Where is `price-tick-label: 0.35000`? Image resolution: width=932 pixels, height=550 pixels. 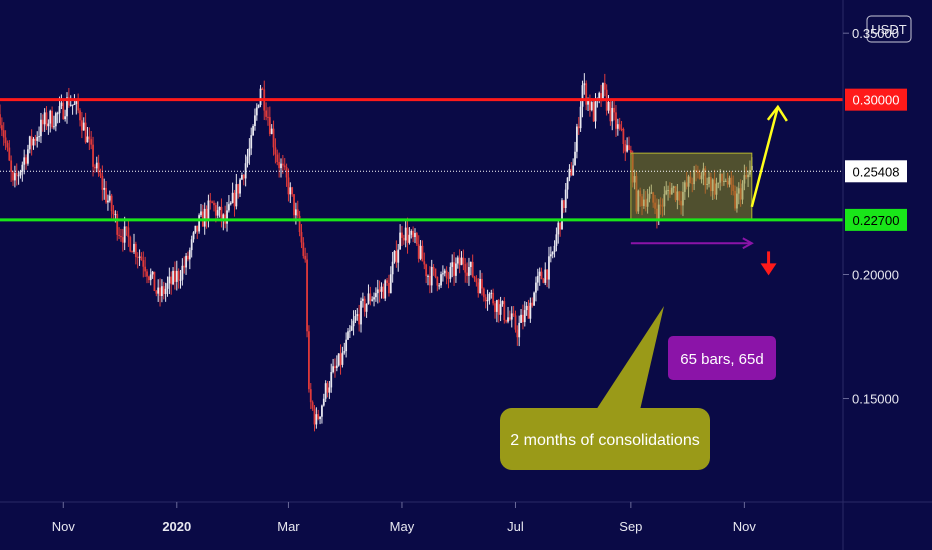 price-tick-label: 0.35000 is located at coordinates (875, 33).